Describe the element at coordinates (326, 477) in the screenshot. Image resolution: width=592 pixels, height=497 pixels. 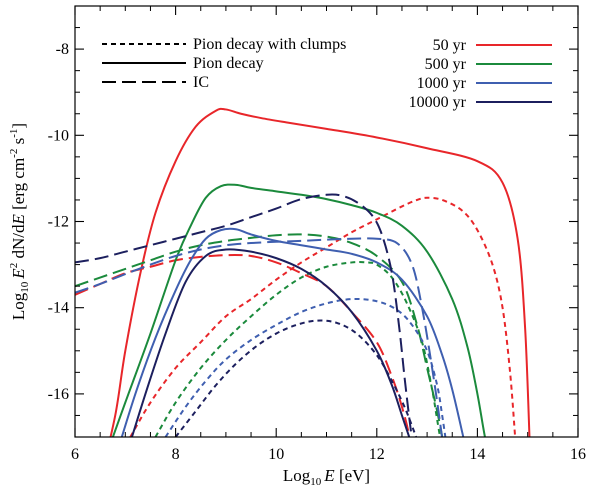
I see `x-axis-label: Log10 E [eV]` at that location.